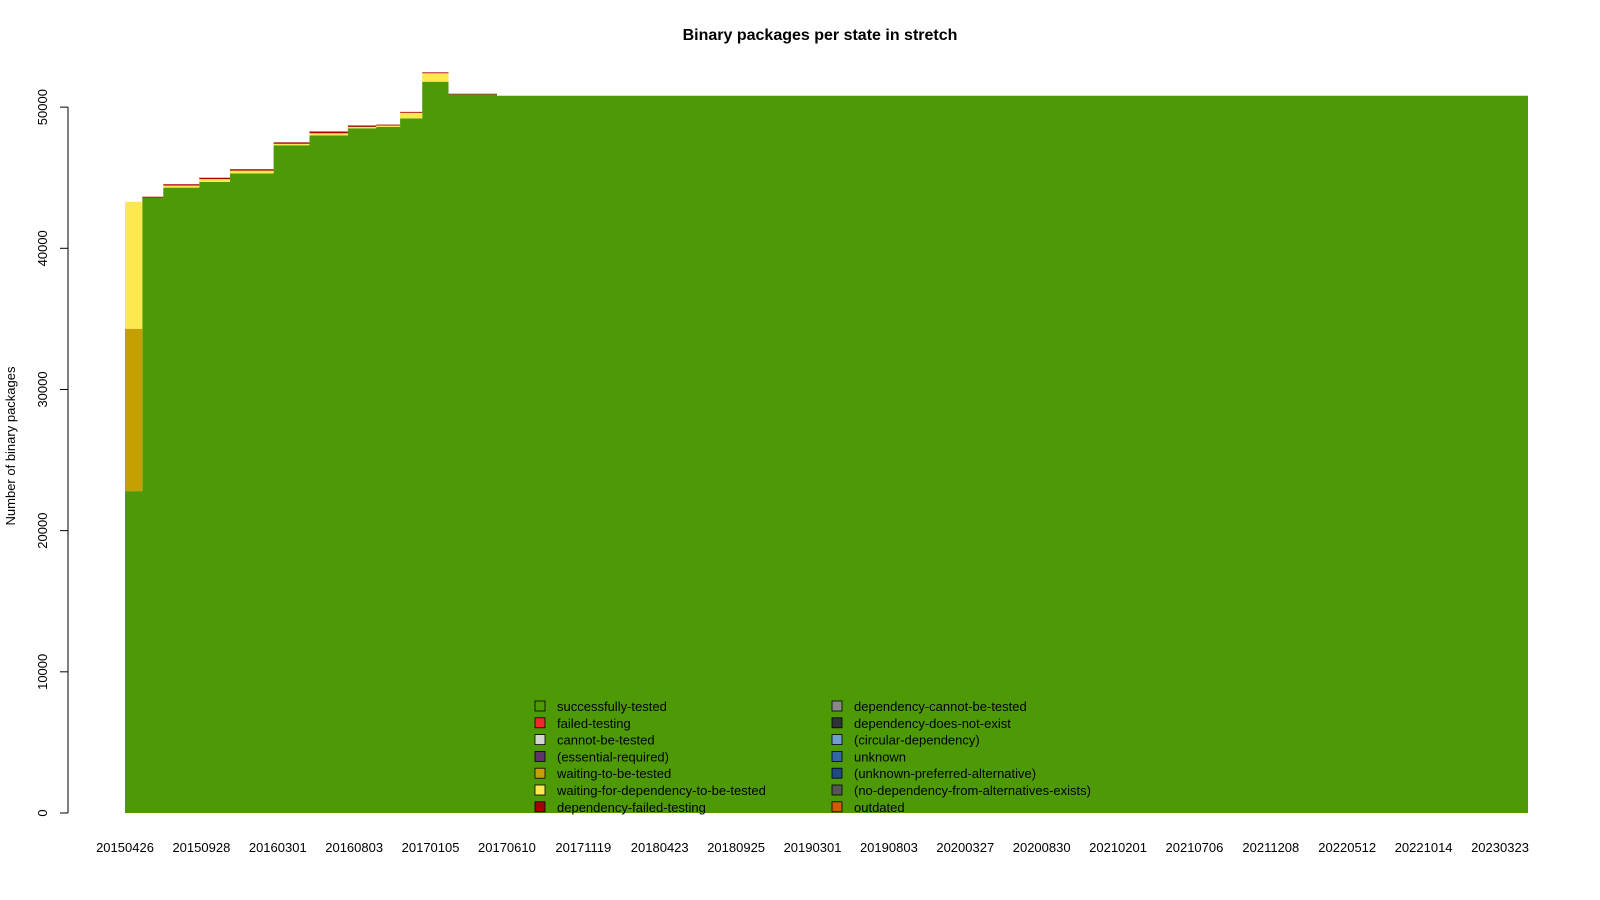 Image resolution: width=1600 pixels, height=900 pixels. Describe the element at coordinates (660, 847) in the screenshot. I see `x-tick-label: 20180423` at that location.